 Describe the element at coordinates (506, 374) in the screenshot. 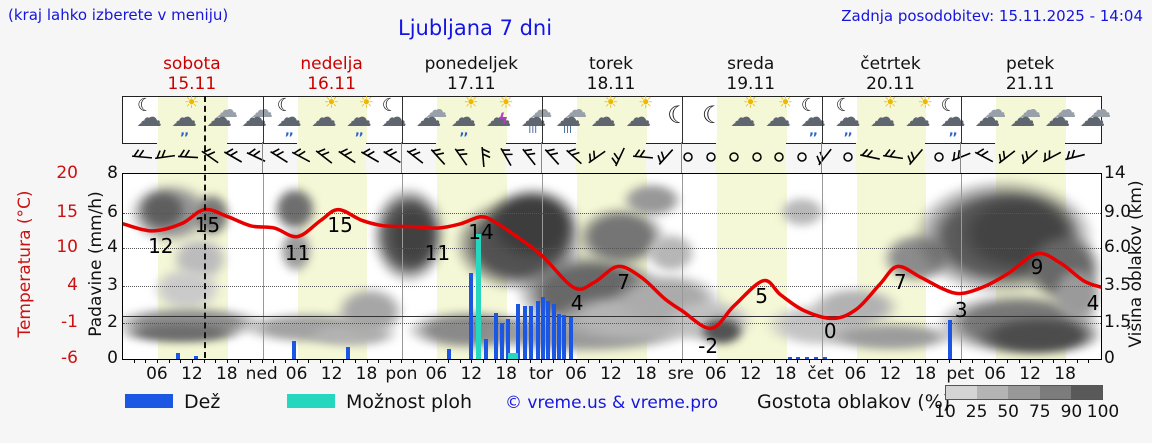

I see `time-tick-label: 18` at that location.